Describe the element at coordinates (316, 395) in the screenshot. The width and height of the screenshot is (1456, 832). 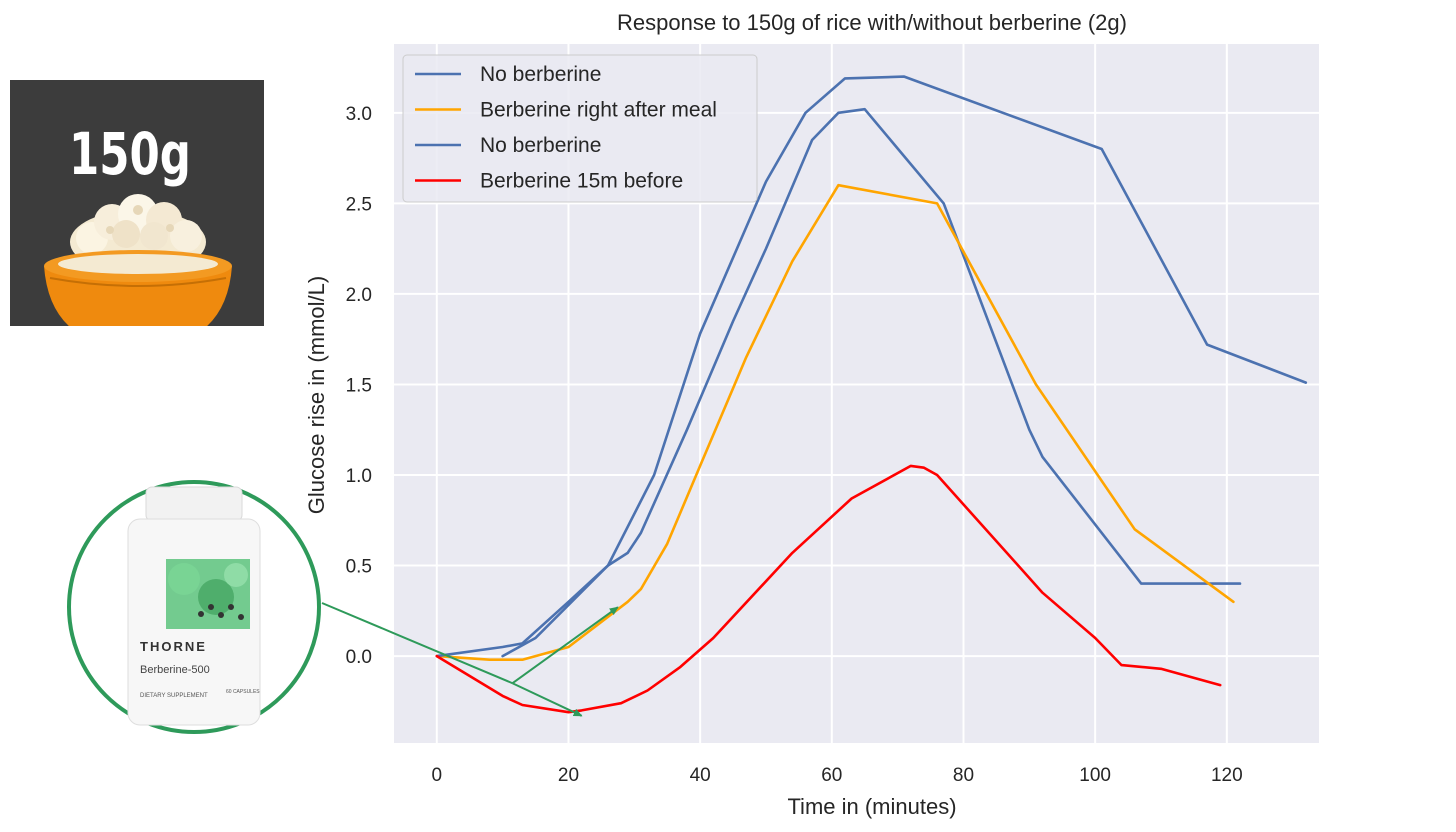
I see `y-axis-label: Glucose rise in (mmol/L)` at that location.